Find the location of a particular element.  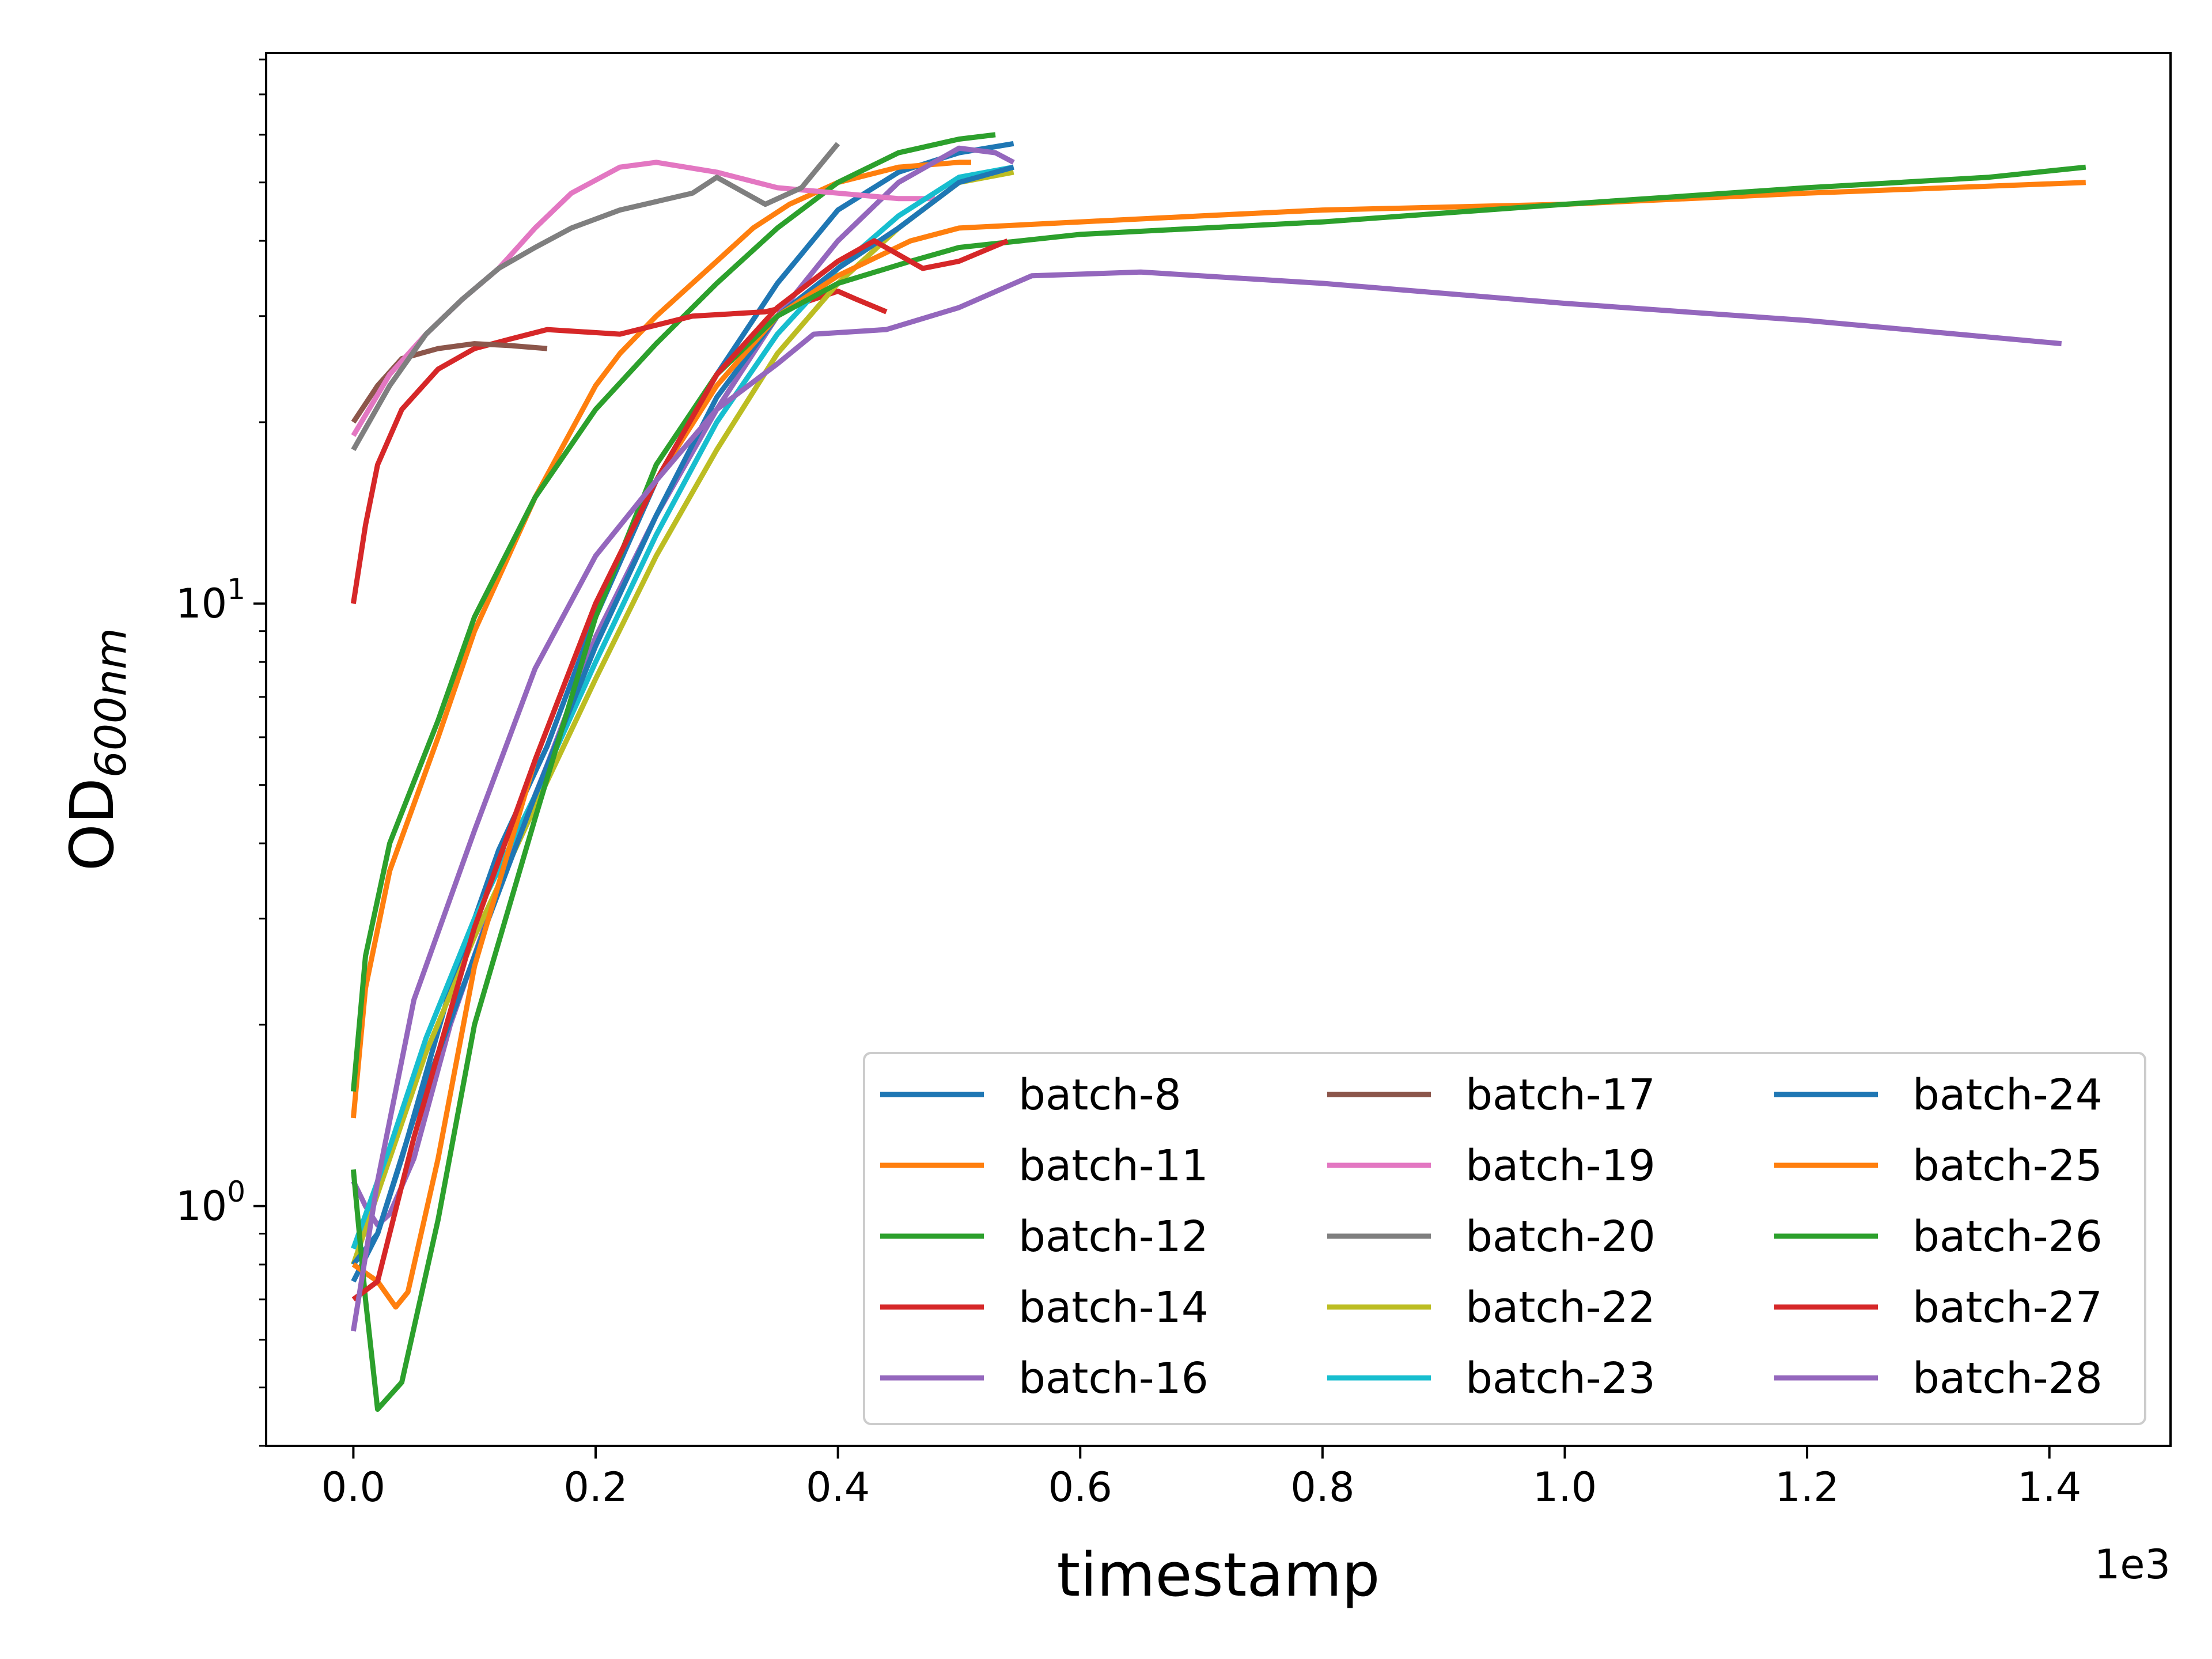

x-axis-label: timestamp is located at coordinates (1218, 1575).